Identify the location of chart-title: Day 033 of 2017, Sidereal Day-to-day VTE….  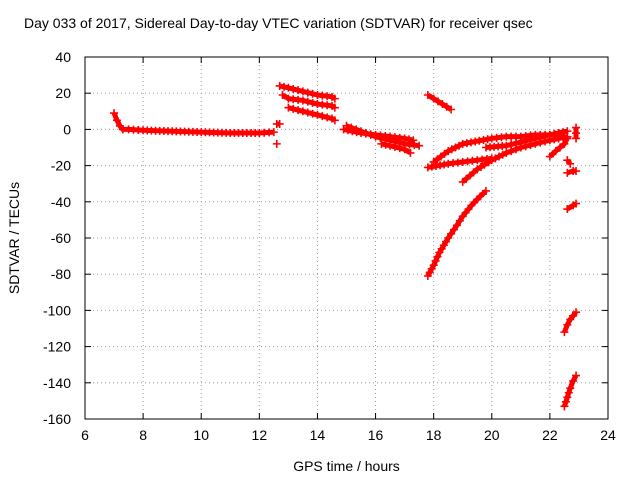
(278, 23).